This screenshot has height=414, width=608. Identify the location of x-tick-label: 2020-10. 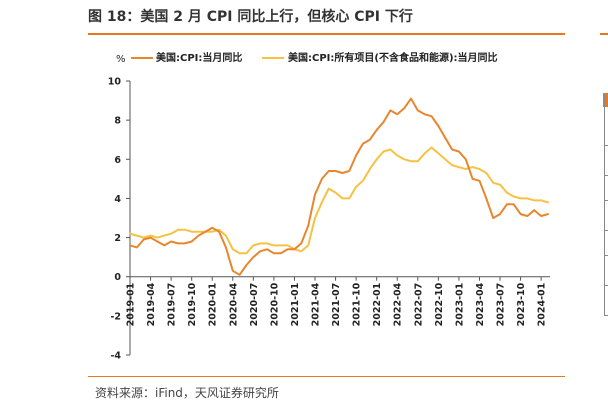
(274, 304).